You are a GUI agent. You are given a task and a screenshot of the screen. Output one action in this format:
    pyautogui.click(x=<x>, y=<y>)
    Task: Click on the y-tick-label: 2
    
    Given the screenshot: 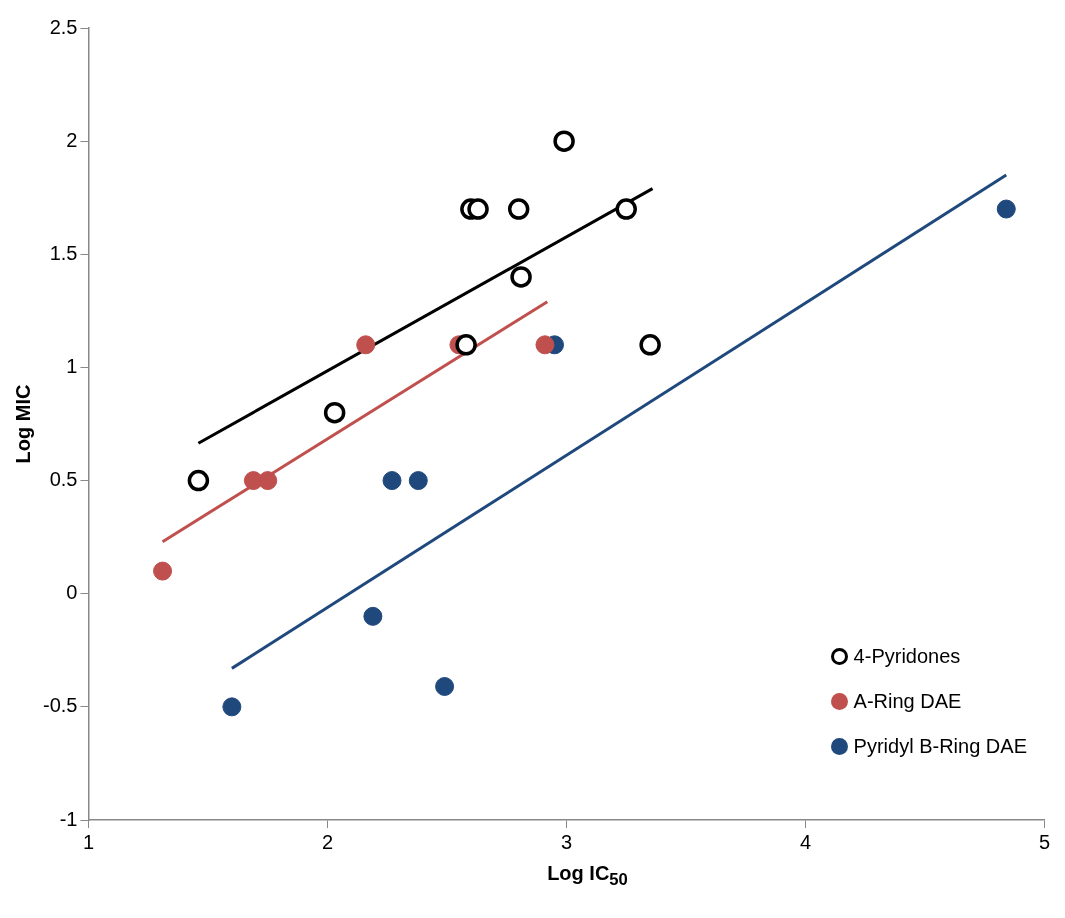 What is the action you would take?
    pyautogui.click(x=72, y=139)
    